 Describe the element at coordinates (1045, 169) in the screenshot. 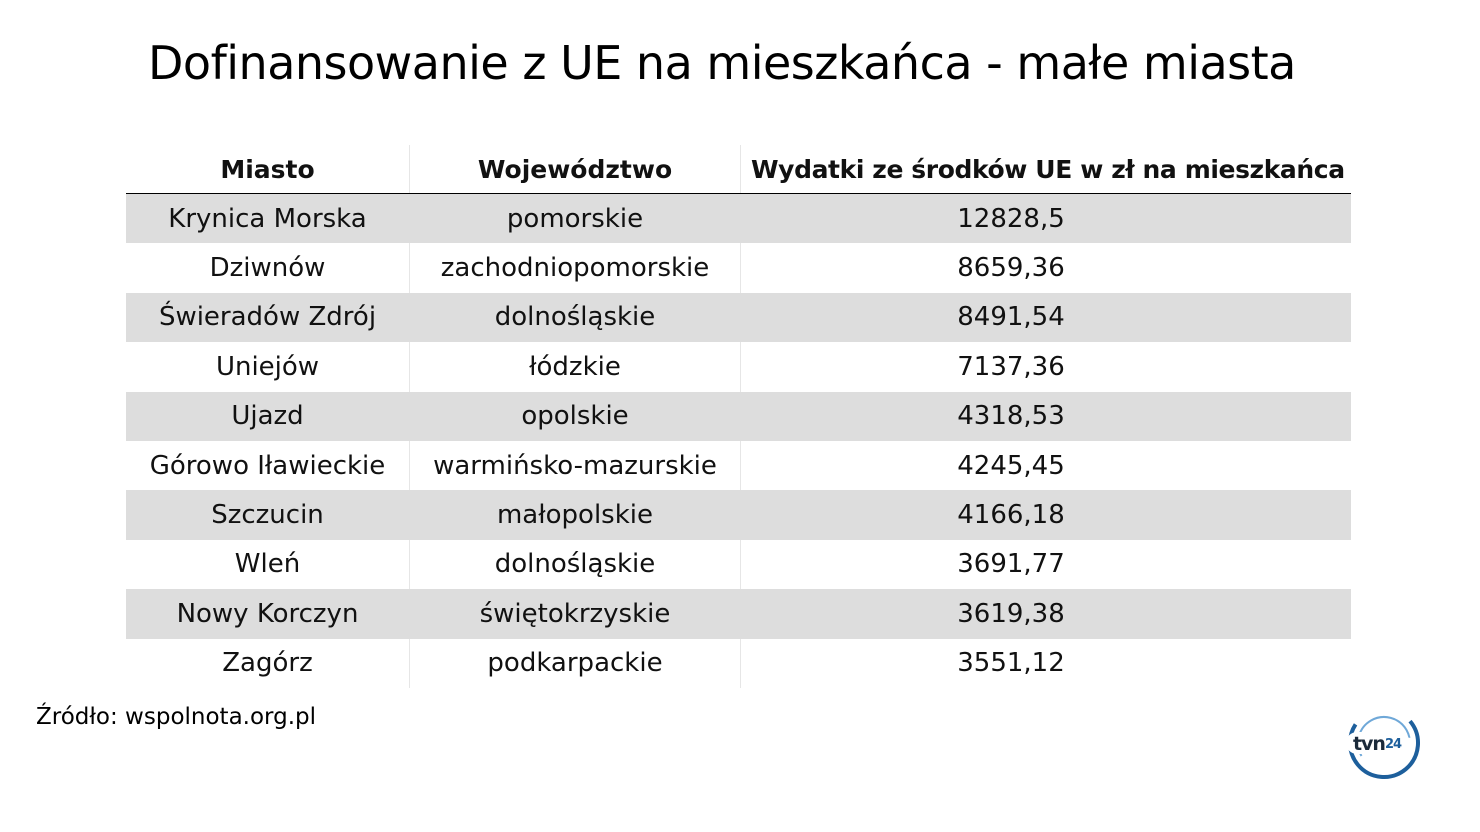

I see `column-header-wydatki: Wydatki ze środków UE w zł na mieszkańca` at that location.